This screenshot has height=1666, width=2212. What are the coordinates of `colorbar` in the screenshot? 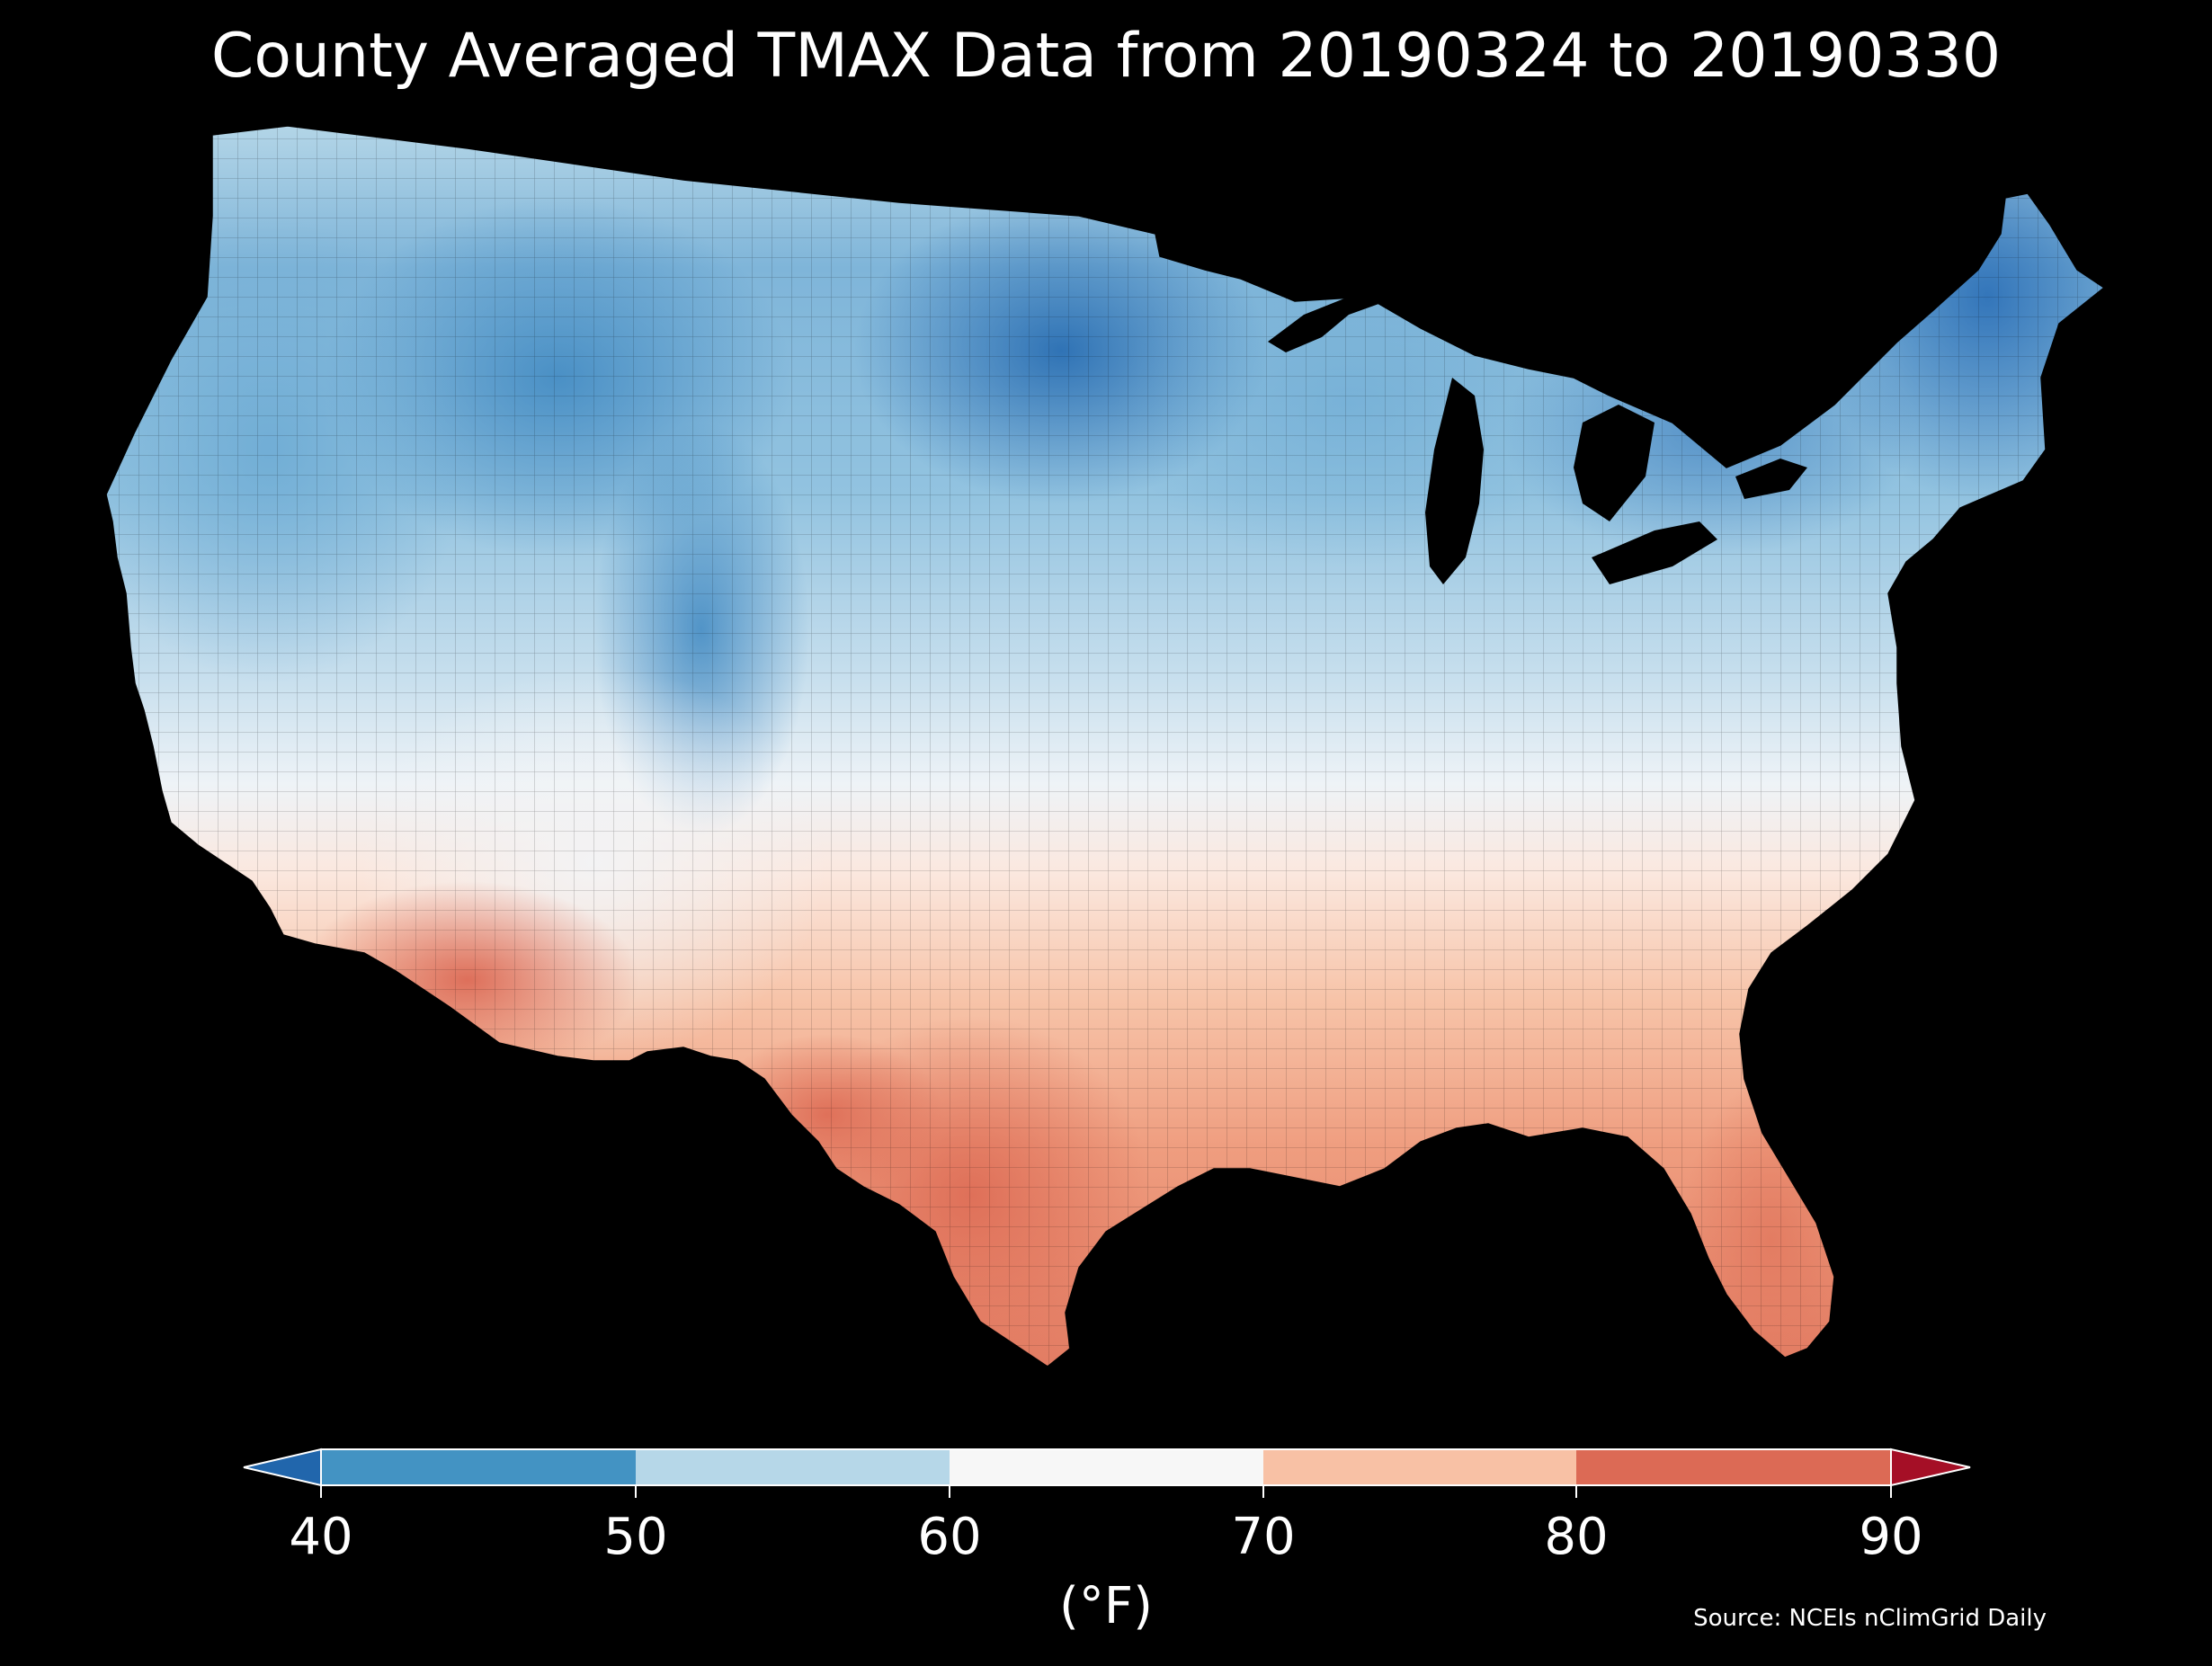 It's located at (1107, 1473).